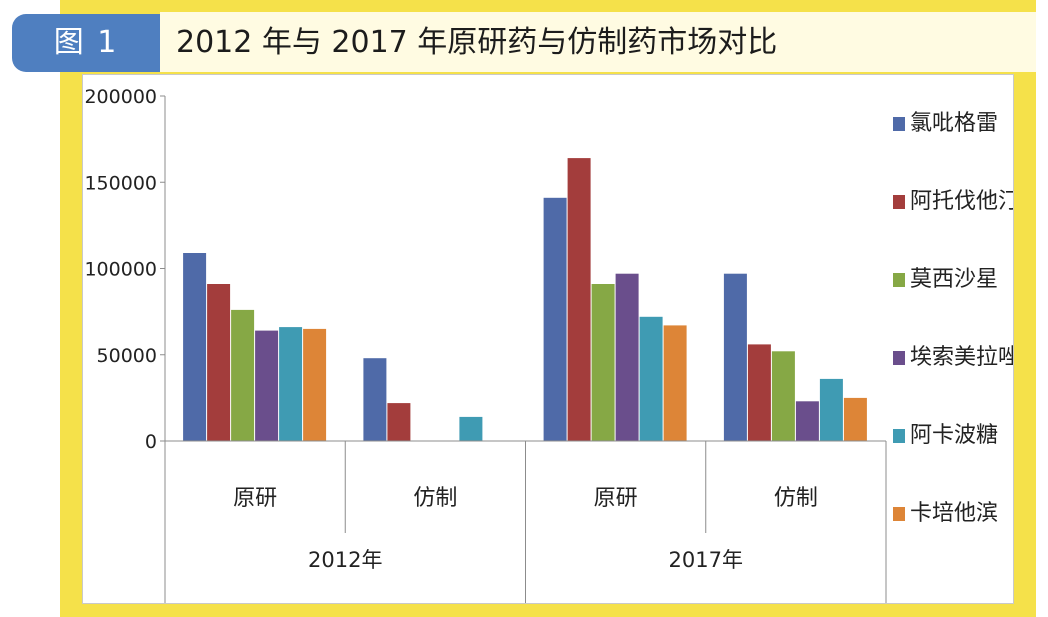  What do you see at coordinates (954, 123) in the screenshot?
I see `legend-label: 氯吡格雷` at bounding box center [954, 123].